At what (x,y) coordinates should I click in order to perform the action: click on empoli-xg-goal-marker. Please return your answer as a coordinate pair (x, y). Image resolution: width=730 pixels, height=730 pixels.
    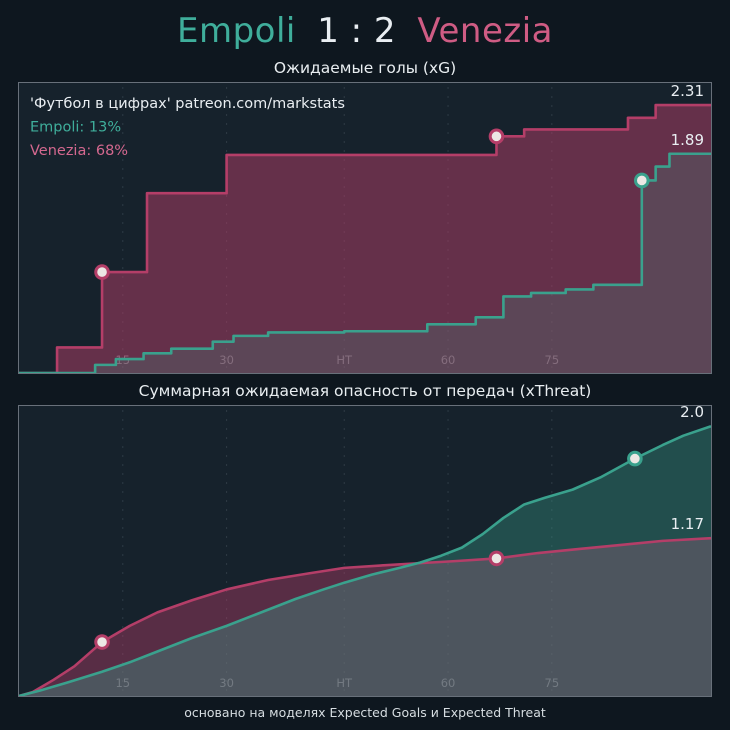
    Looking at the image, I should click on (642, 180).